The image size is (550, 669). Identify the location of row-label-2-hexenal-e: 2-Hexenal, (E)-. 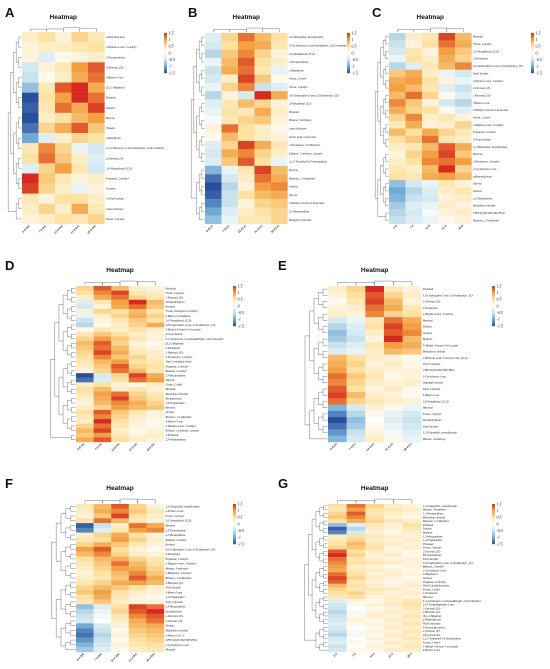
(175, 583).